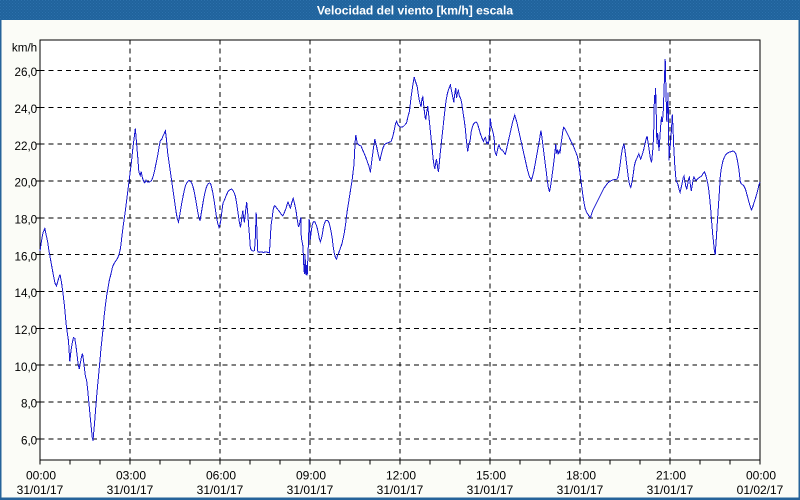  I want to click on svg-text: 18:00, so click(581, 476).